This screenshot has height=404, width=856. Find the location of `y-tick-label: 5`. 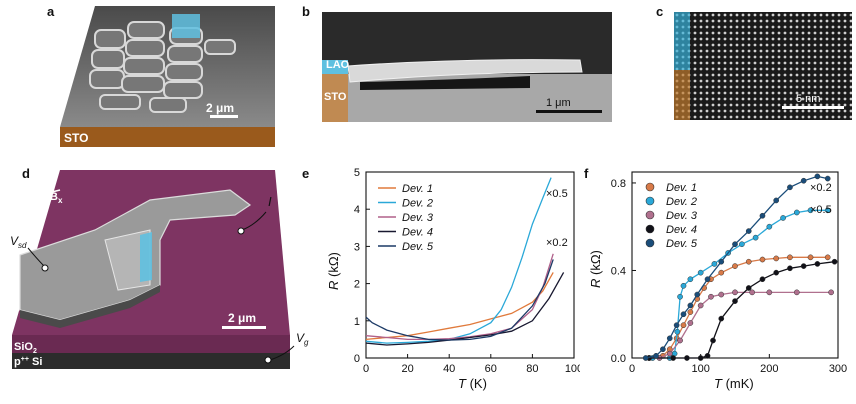

y-tick-label: 5 is located at coordinates (357, 173).